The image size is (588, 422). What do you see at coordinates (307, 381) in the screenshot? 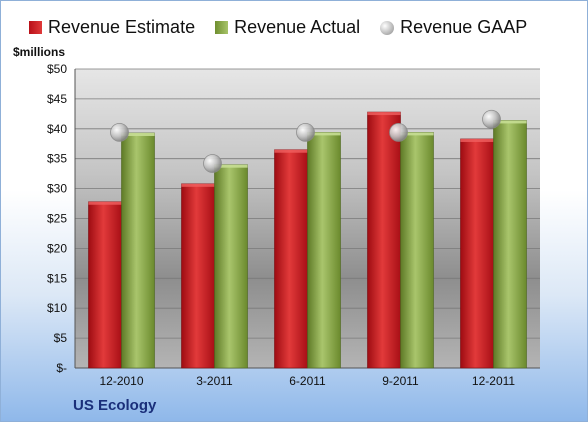
I see `x-tick-label: 6-2011` at bounding box center [307, 381].